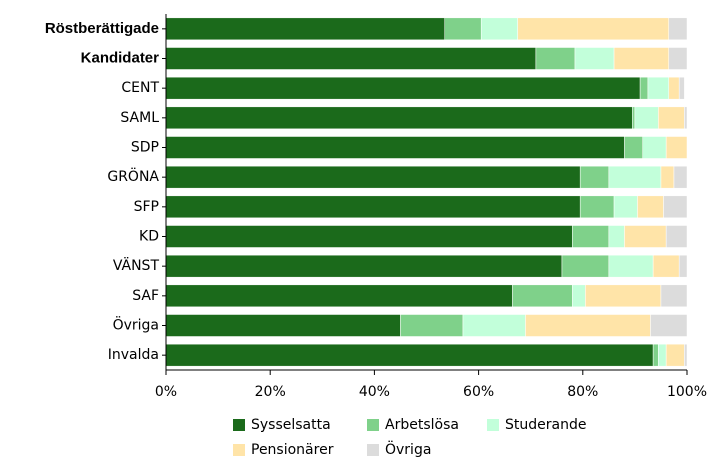 Image resolution: width=717 pixels, height=459 pixels. Describe the element at coordinates (270, 392) in the screenshot. I see `x-tick-label: 20%` at that location.